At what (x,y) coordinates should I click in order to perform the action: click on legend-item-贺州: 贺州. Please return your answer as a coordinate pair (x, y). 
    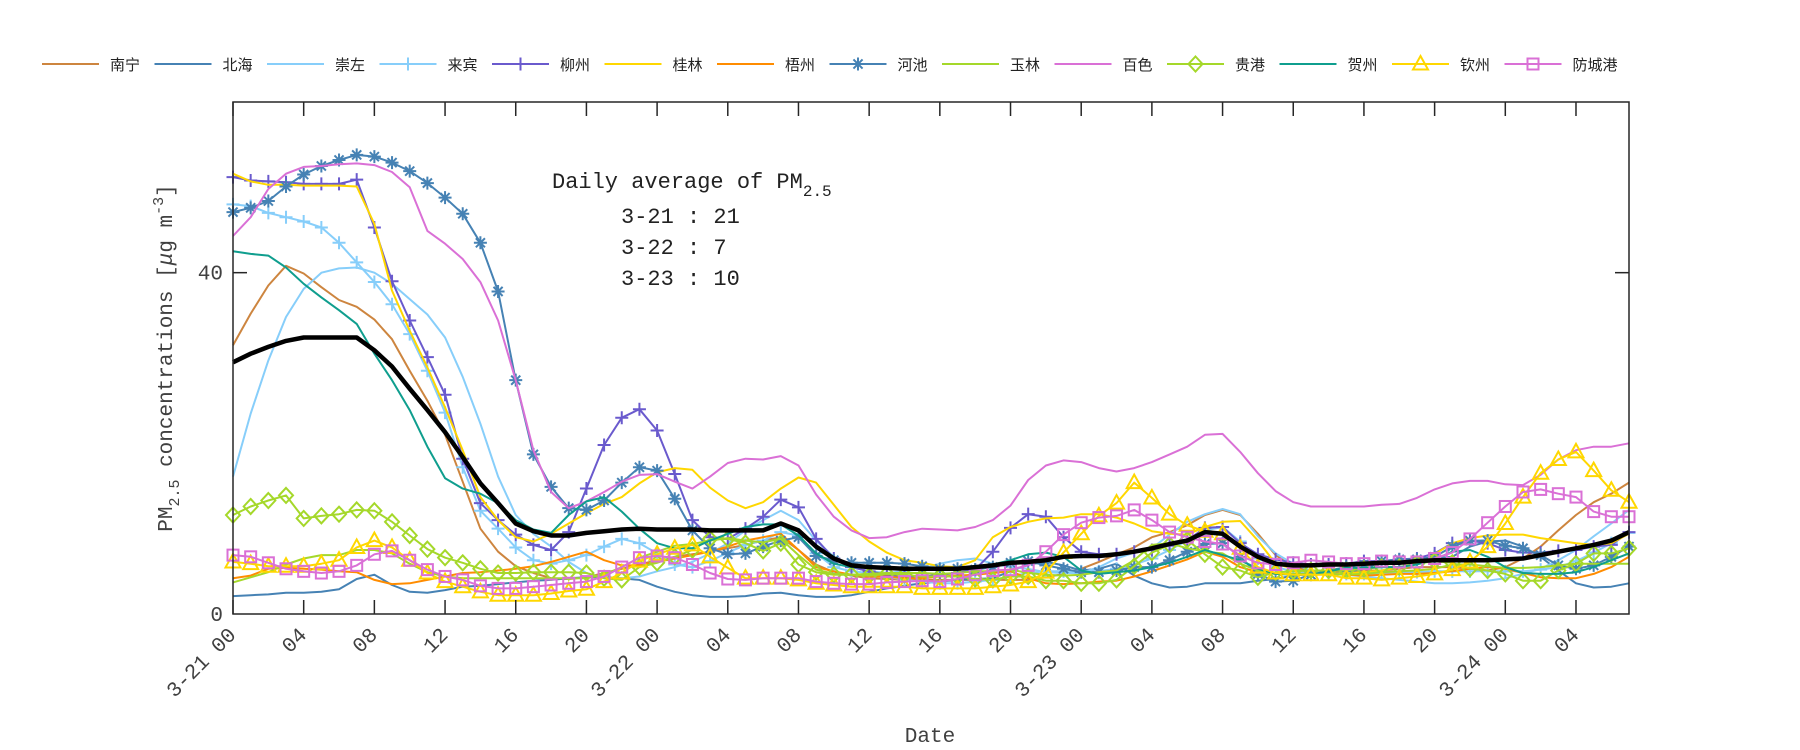
    Looking at the image, I should click on (1328, 65).